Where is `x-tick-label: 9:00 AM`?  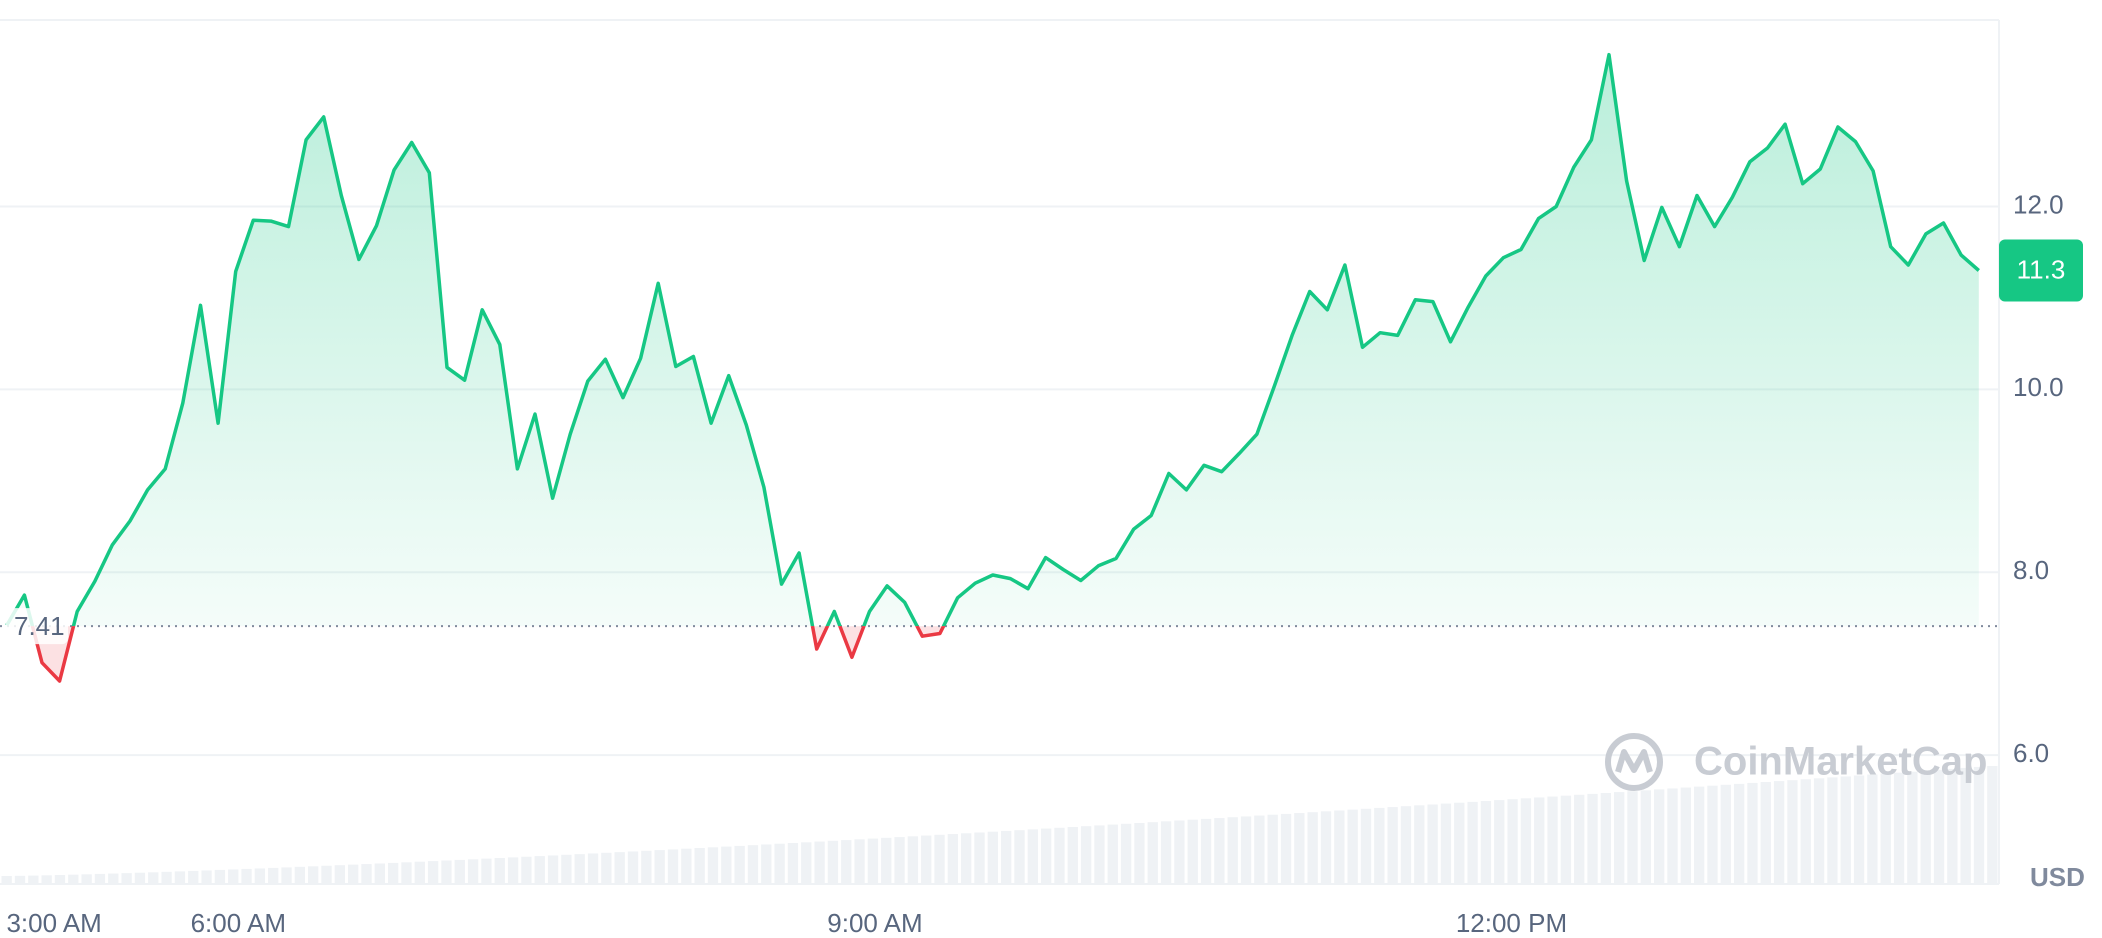
x-tick-label: 9:00 AM is located at coordinates (874, 923).